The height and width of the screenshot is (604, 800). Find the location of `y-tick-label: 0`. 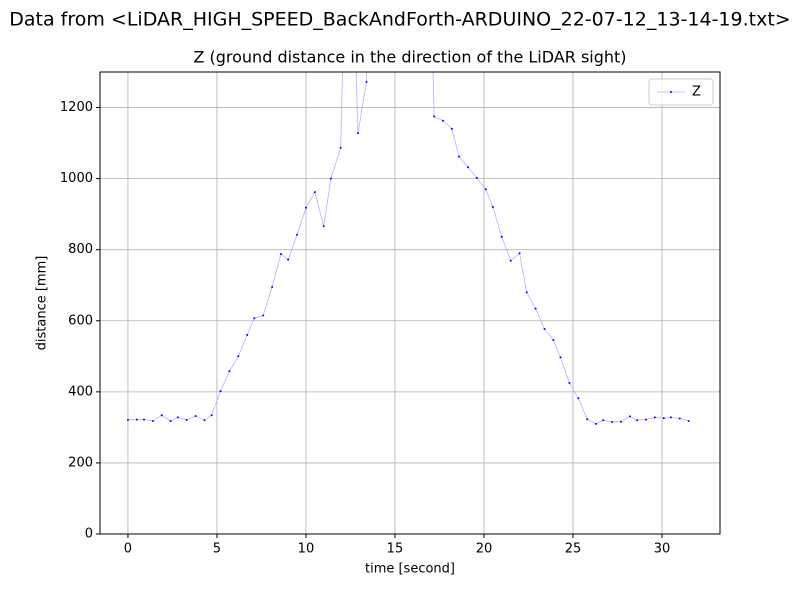

y-tick-label: 0 is located at coordinates (89, 534).